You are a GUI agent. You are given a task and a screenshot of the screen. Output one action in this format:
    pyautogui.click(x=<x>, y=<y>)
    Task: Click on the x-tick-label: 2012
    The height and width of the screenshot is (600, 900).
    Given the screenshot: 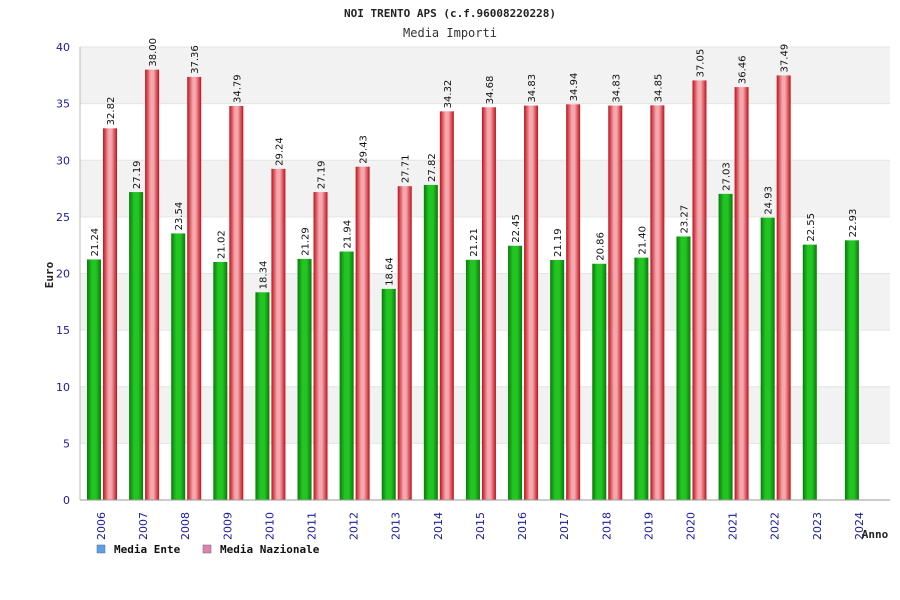 What is the action you would take?
    pyautogui.click(x=354, y=526)
    